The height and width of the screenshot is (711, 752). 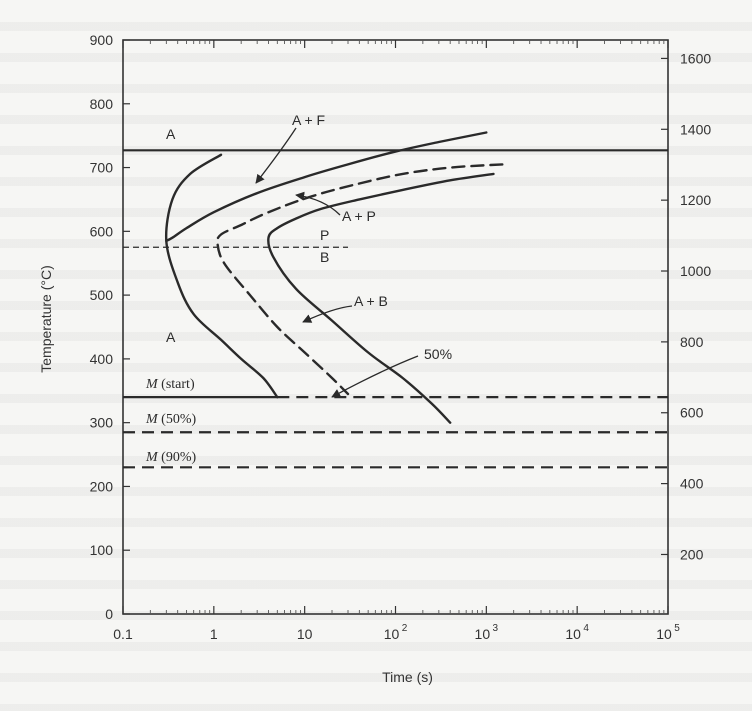 What do you see at coordinates (371, 301) in the screenshot?
I see `annotation-label: A + B` at bounding box center [371, 301].